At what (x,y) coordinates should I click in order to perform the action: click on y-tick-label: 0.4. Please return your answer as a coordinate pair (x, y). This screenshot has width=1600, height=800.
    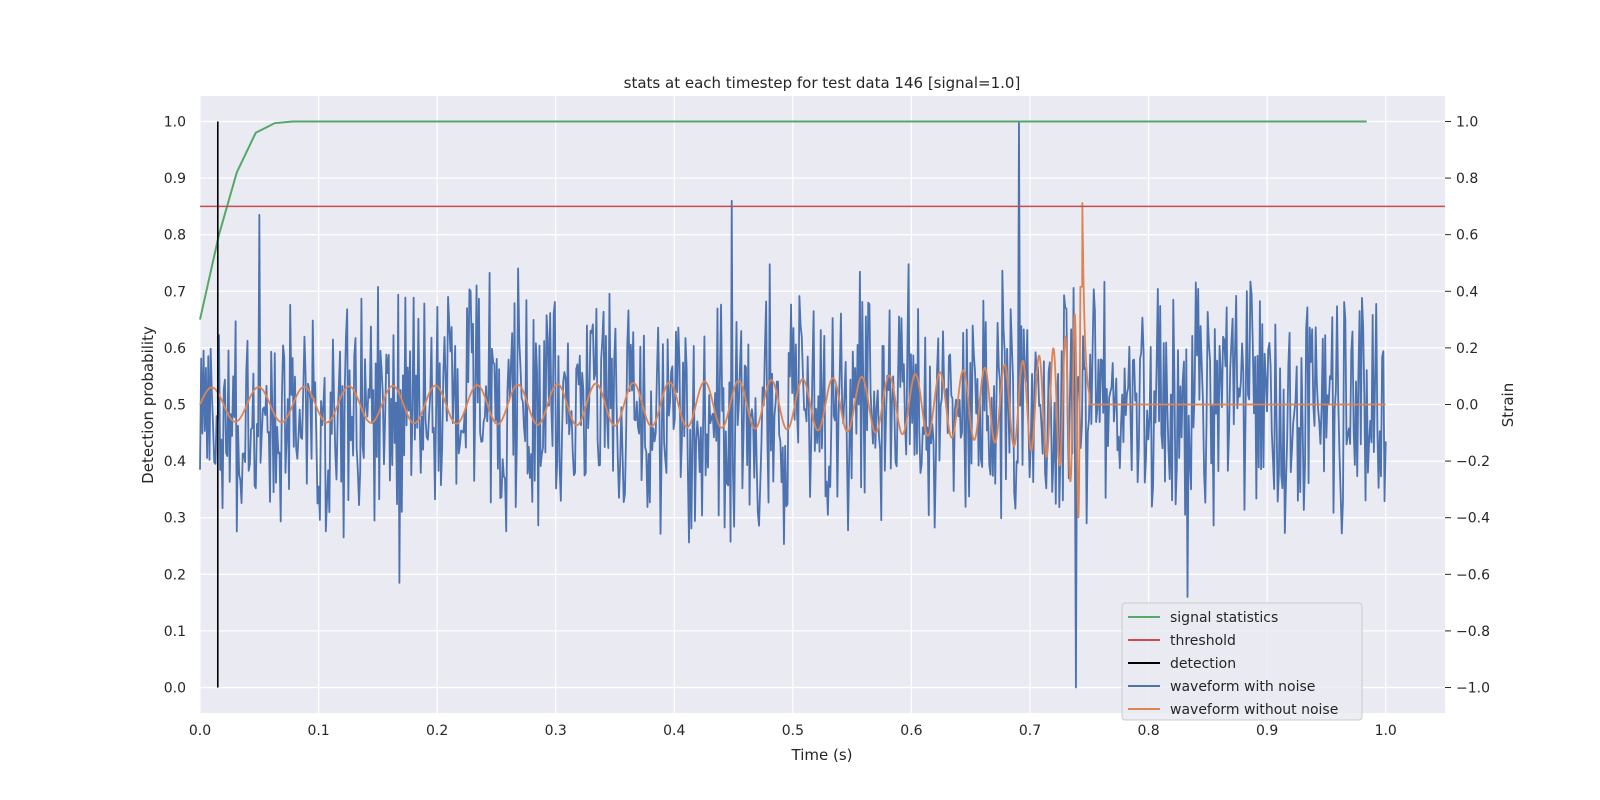
    Looking at the image, I should click on (175, 462).